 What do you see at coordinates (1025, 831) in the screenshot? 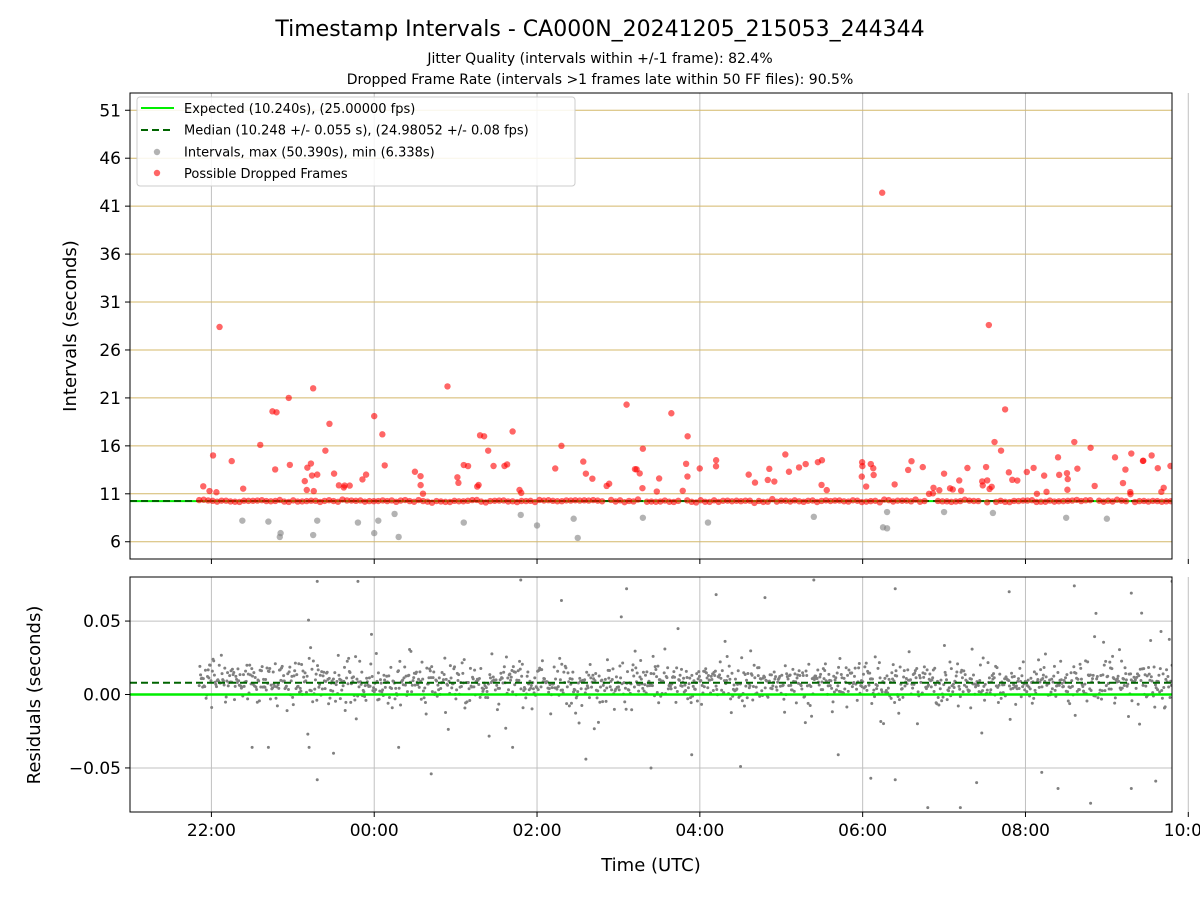
I see `x-tick-label: 08:00` at bounding box center [1025, 831].